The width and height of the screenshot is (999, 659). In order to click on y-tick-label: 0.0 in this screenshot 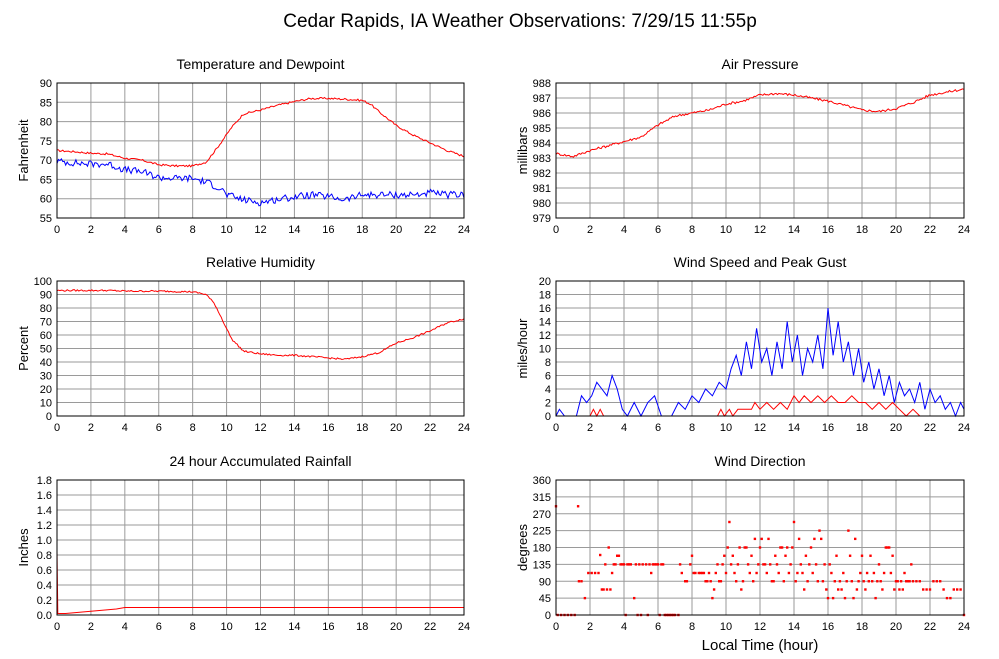, I will do `click(44, 616)`.